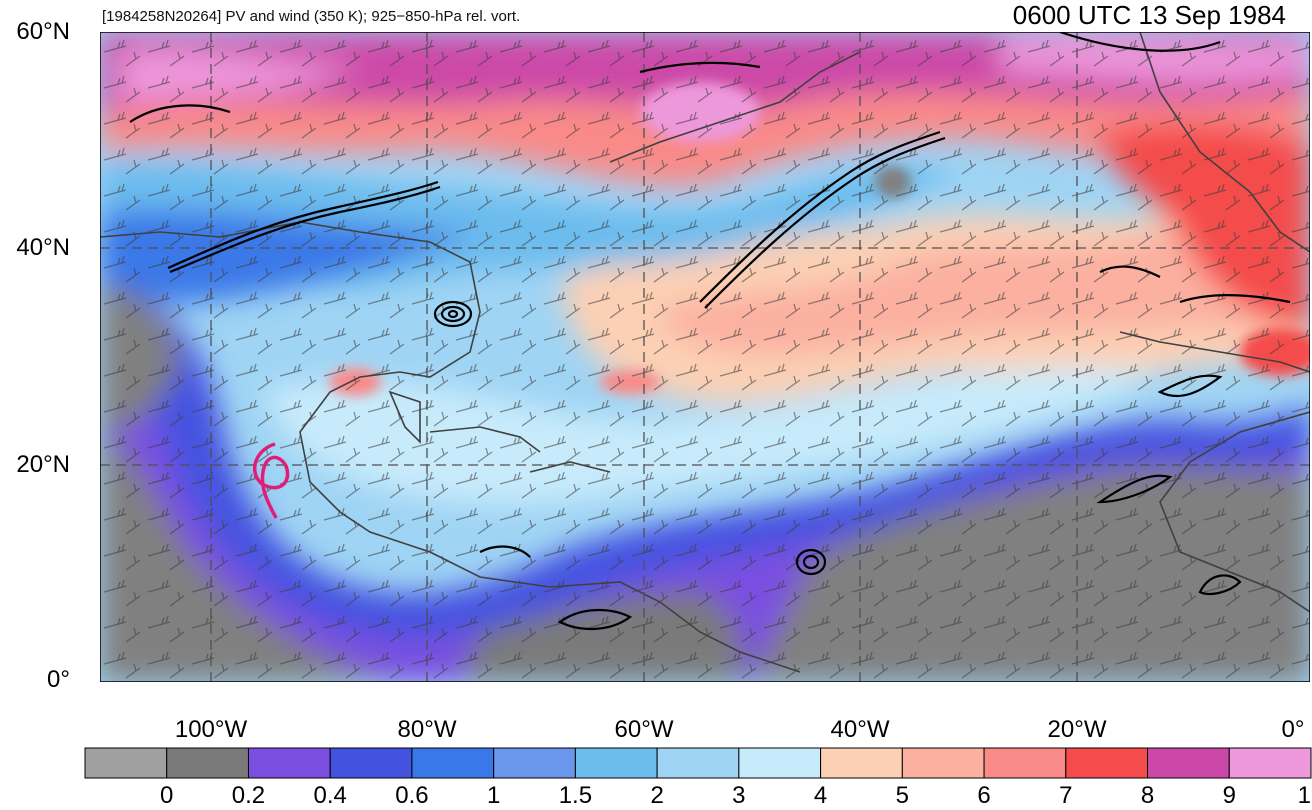  I want to click on colorbar-label: 0.2, so click(248, 795).